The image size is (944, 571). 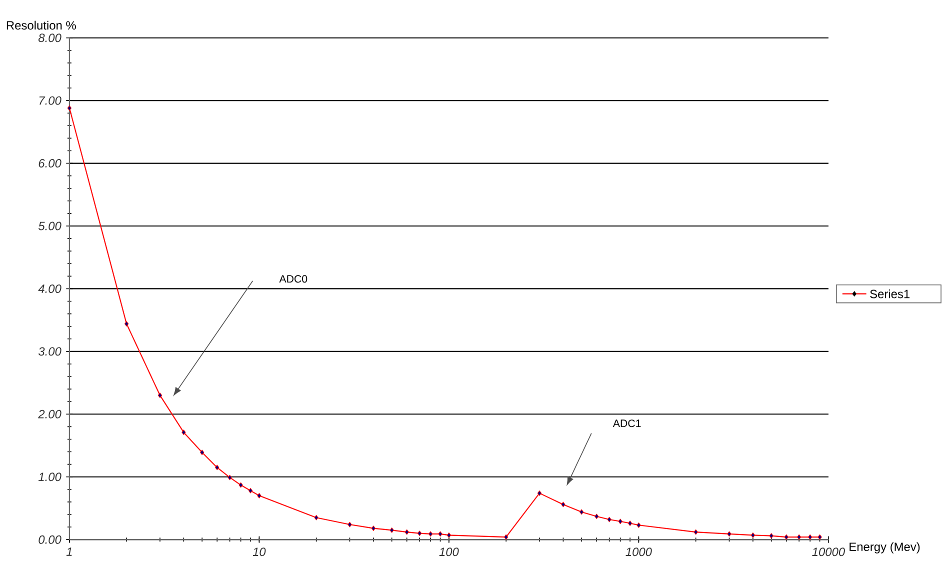 I want to click on y-tick-label: 1.00, so click(x=50, y=477).